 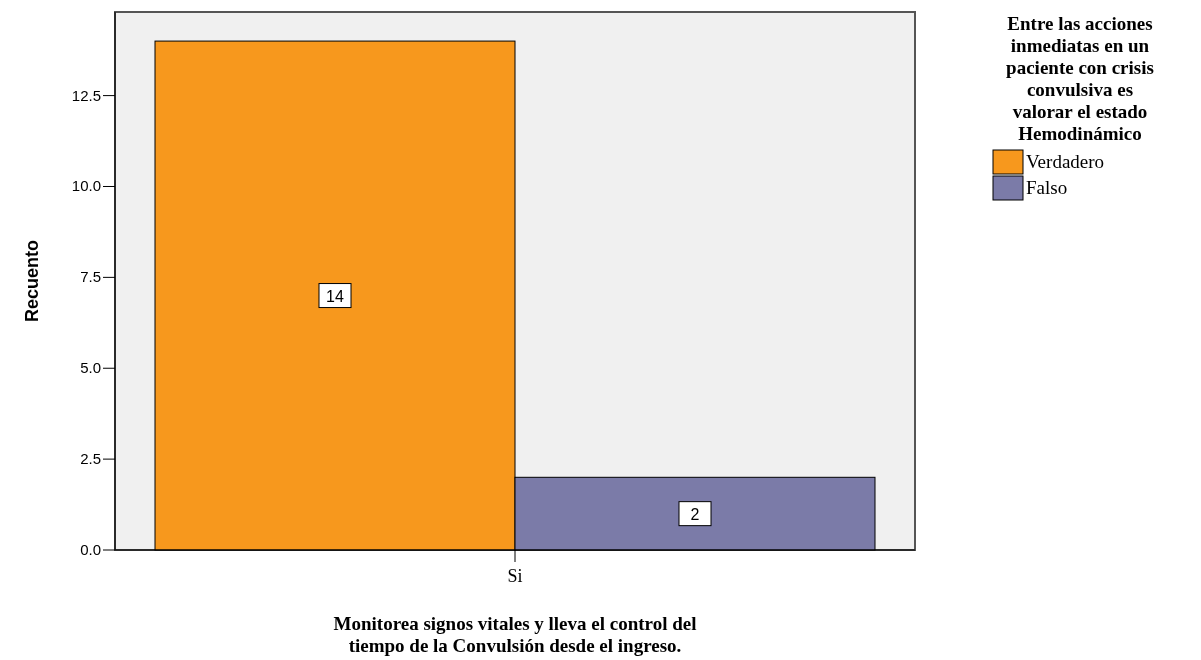 What do you see at coordinates (86, 186) in the screenshot?
I see `y-tick-label: 10.0` at bounding box center [86, 186].